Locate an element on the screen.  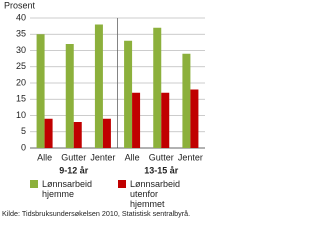
y-tick-label: 10 is located at coordinates (21, 115).